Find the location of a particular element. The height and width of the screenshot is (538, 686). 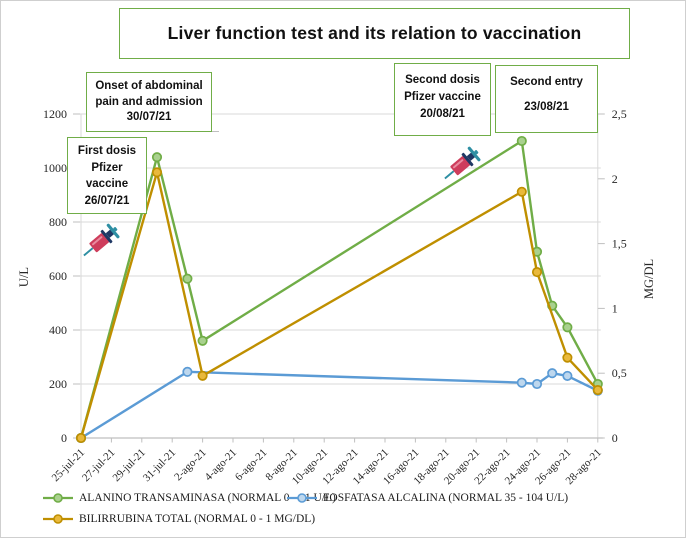

x-tick-label: 29-jul-21 is located at coordinates (128, 465).